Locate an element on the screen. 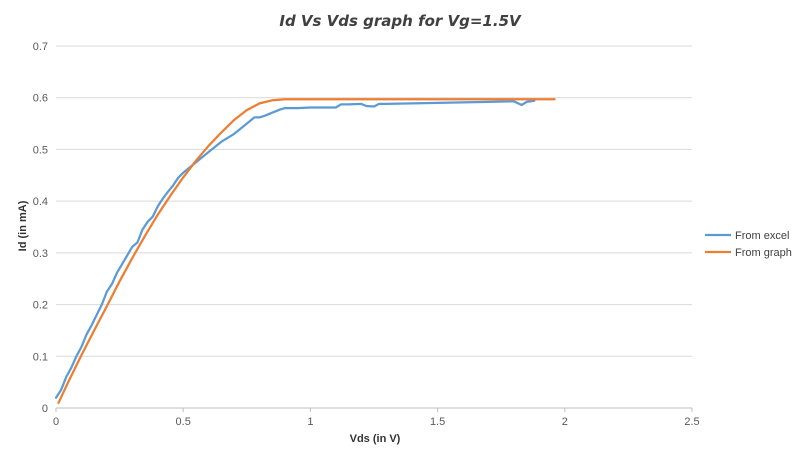  y-tick-label: 0.7 is located at coordinates (40, 47).